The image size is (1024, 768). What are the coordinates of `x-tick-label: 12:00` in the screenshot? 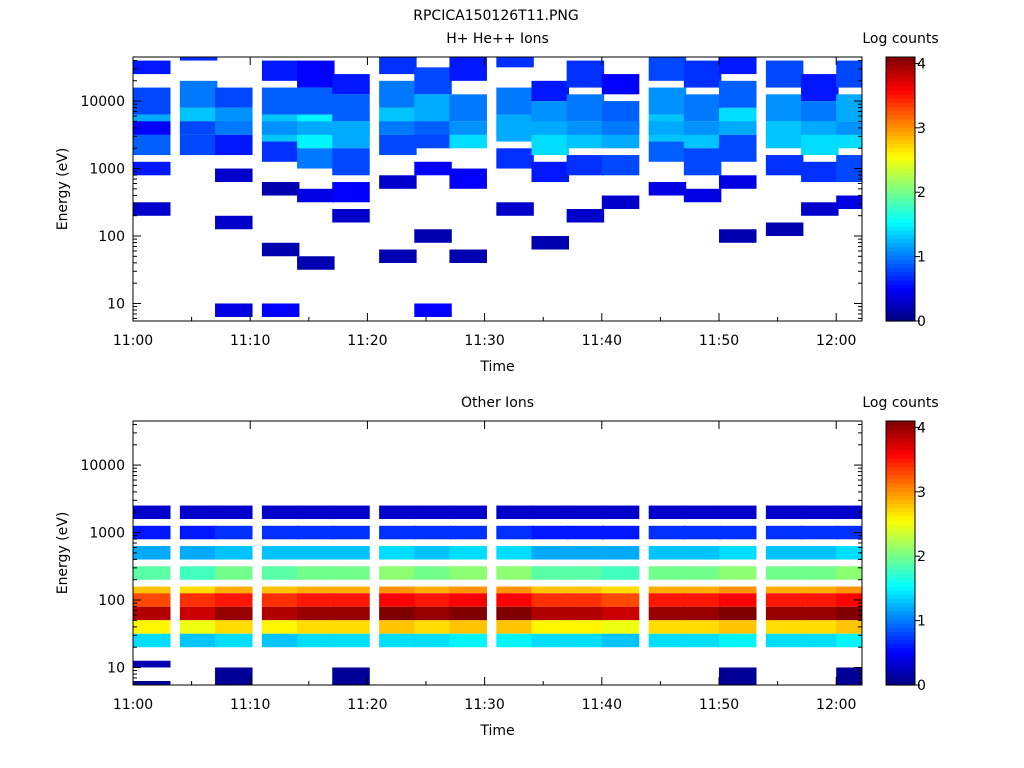 It's located at (836, 341).